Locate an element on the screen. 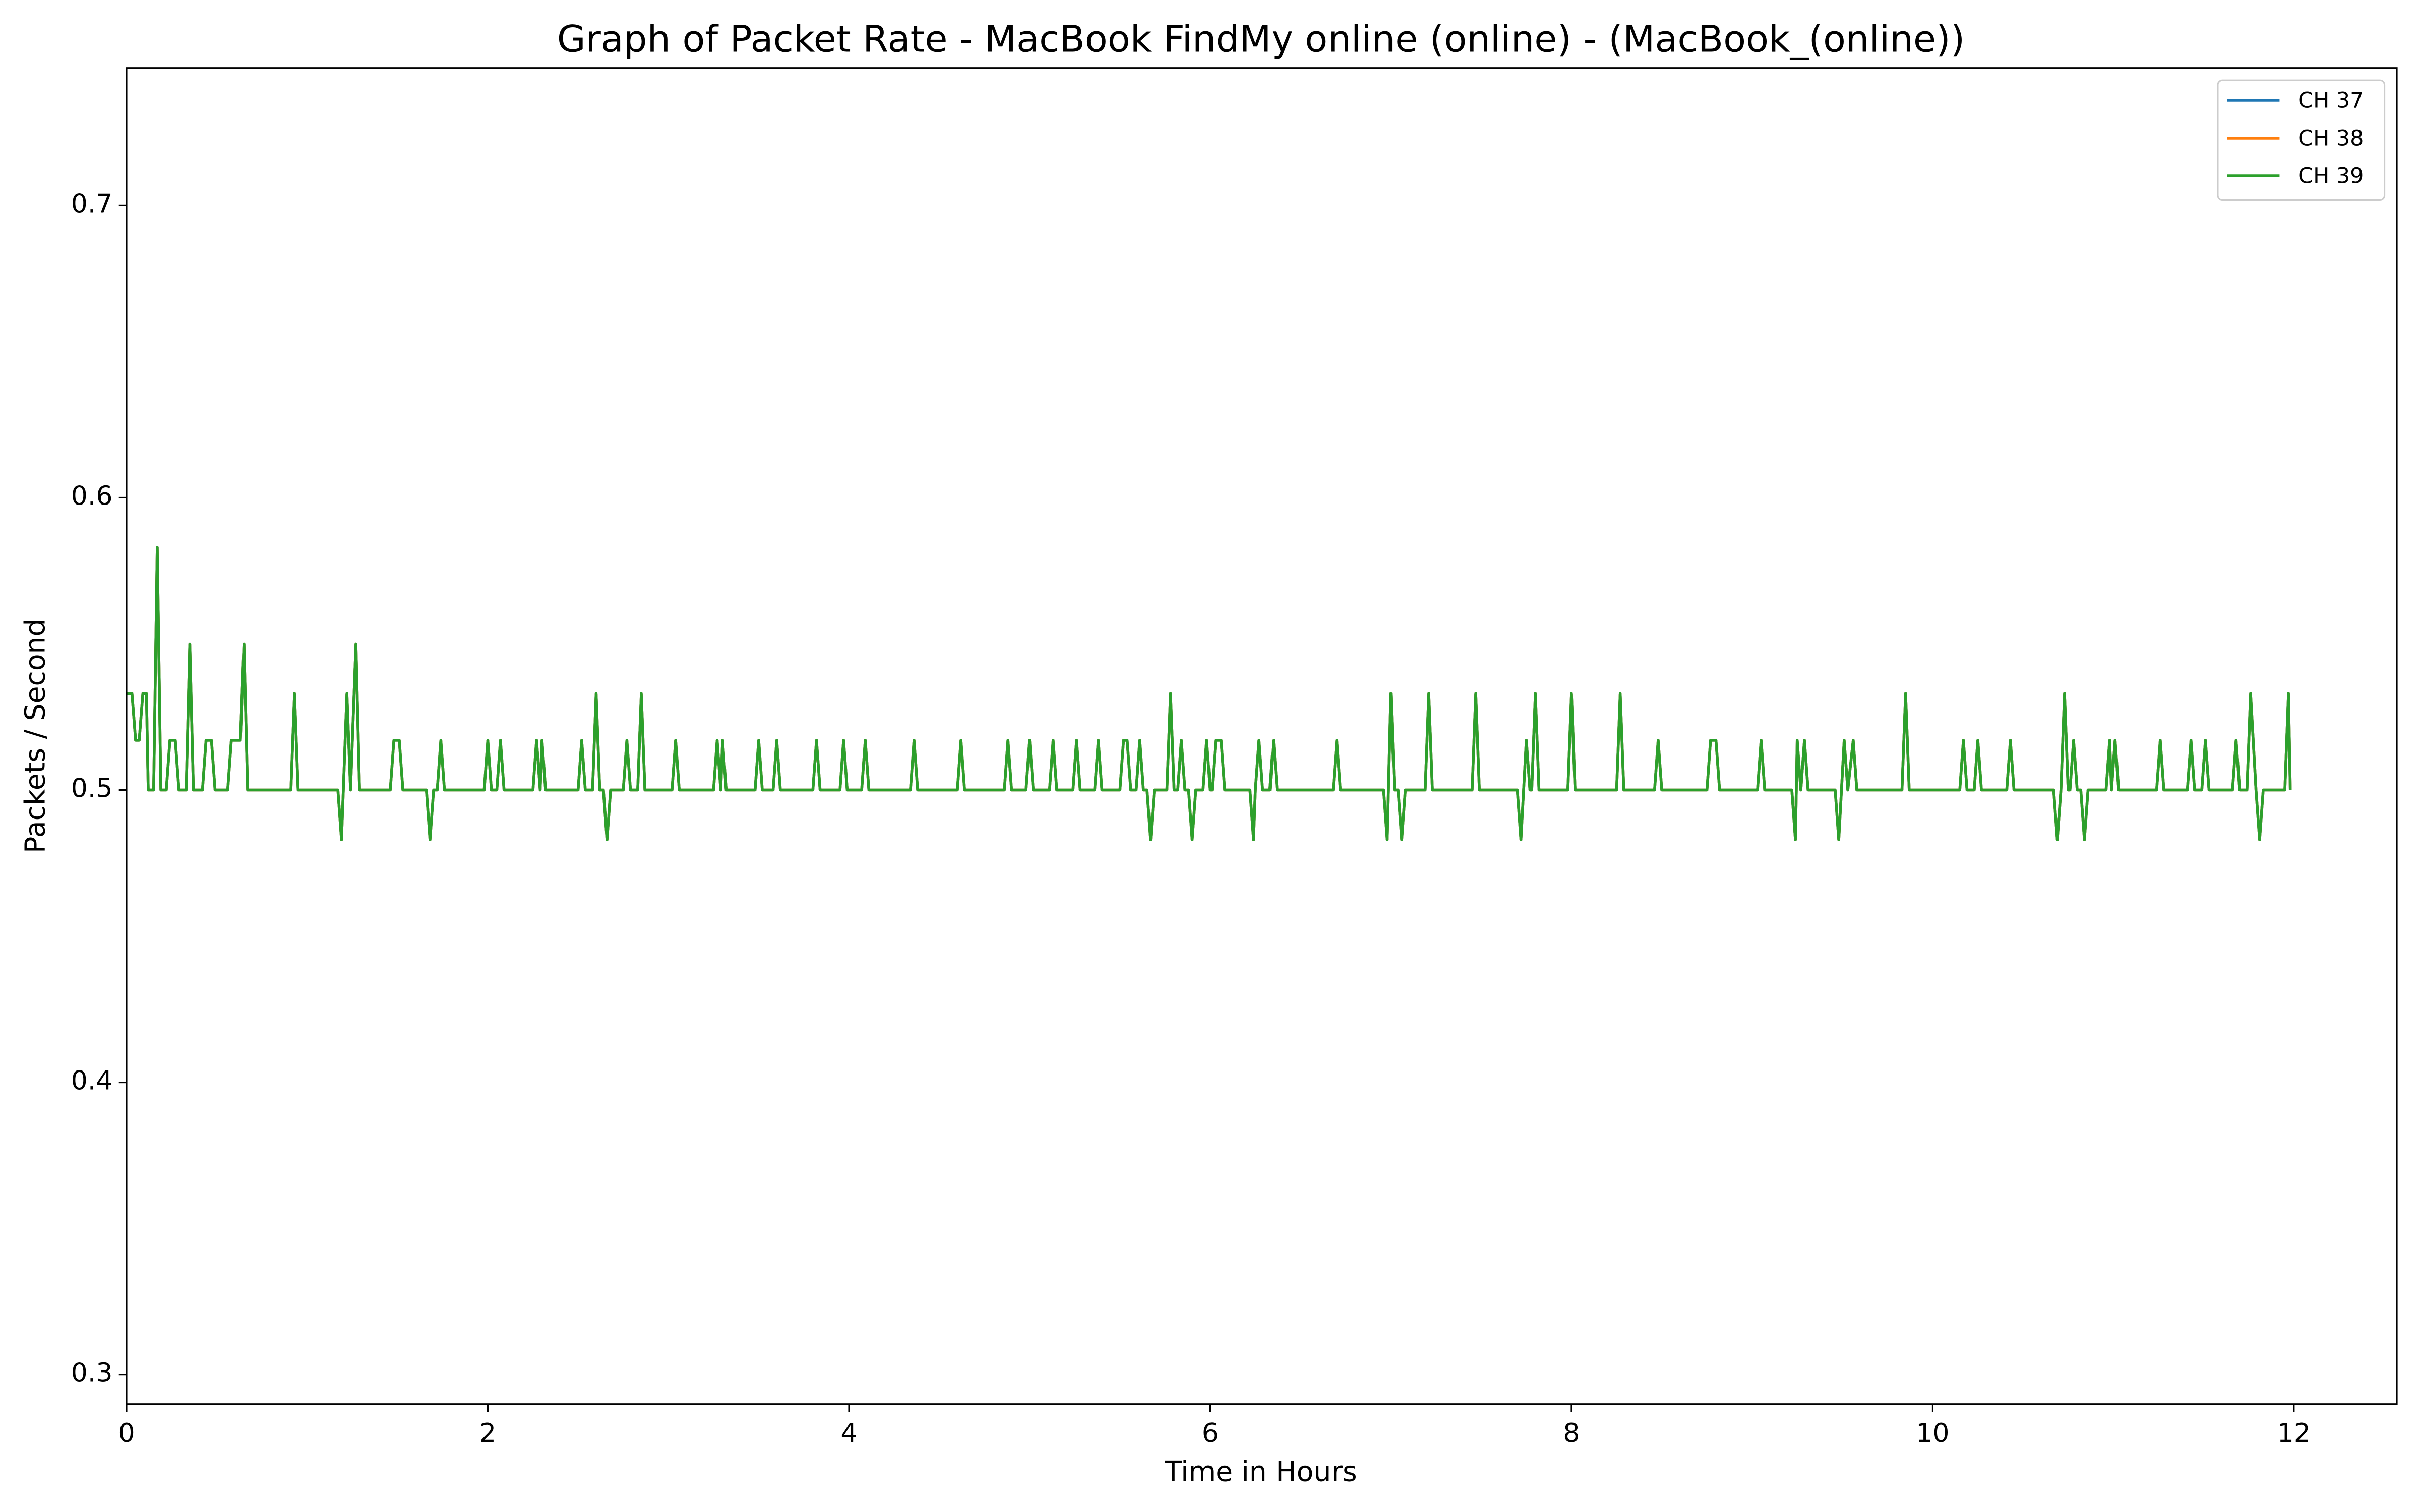 The image size is (2420, 1512). y-tick-label: 0.3 is located at coordinates (92, 1374).